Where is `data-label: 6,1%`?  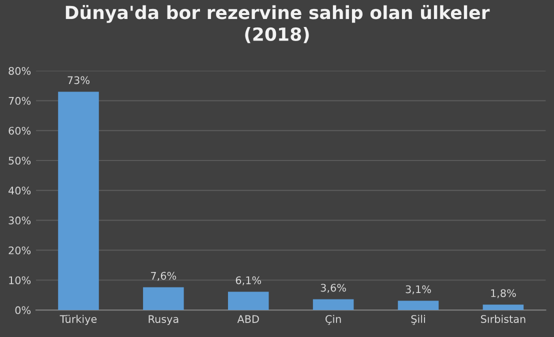
data-label: 6,1% is located at coordinates (249, 281).